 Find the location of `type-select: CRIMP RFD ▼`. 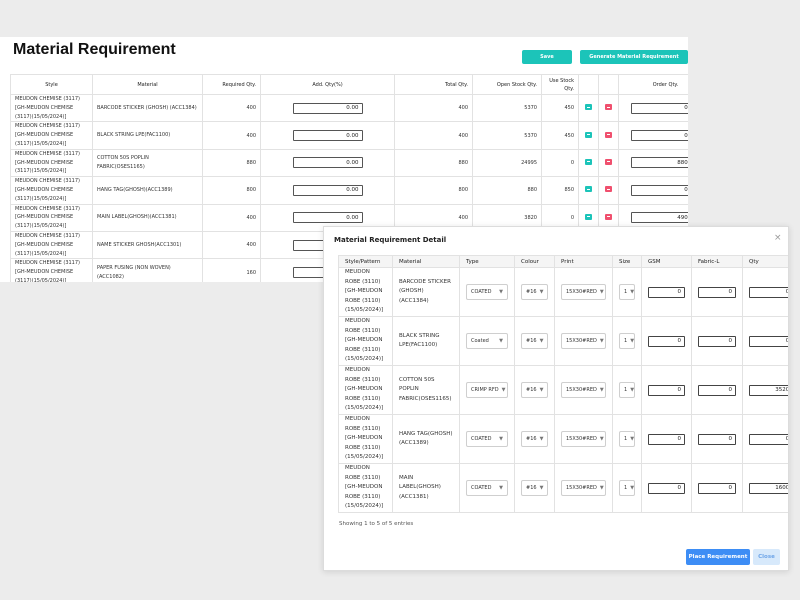

type-select: CRIMP RFD ▼ is located at coordinates (487, 390).